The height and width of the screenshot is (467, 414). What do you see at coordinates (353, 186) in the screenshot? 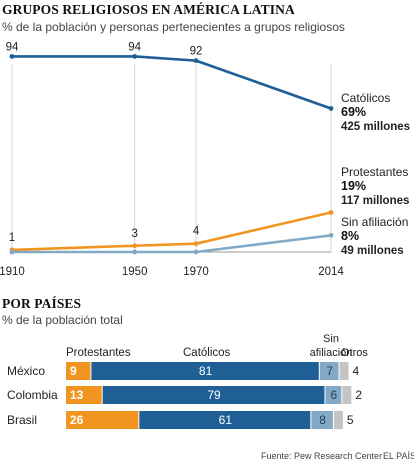
I see `end-label-percent: 19%` at bounding box center [353, 186].